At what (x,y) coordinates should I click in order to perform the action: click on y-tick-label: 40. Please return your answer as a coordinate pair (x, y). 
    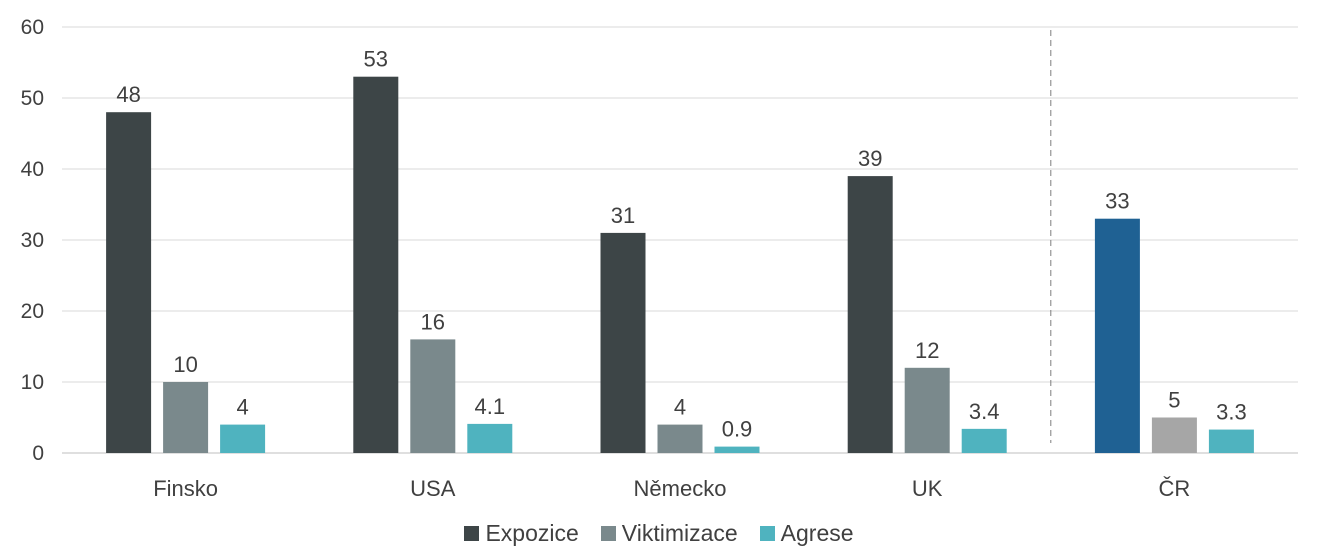
    Looking at the image, I should click on (32, 169).